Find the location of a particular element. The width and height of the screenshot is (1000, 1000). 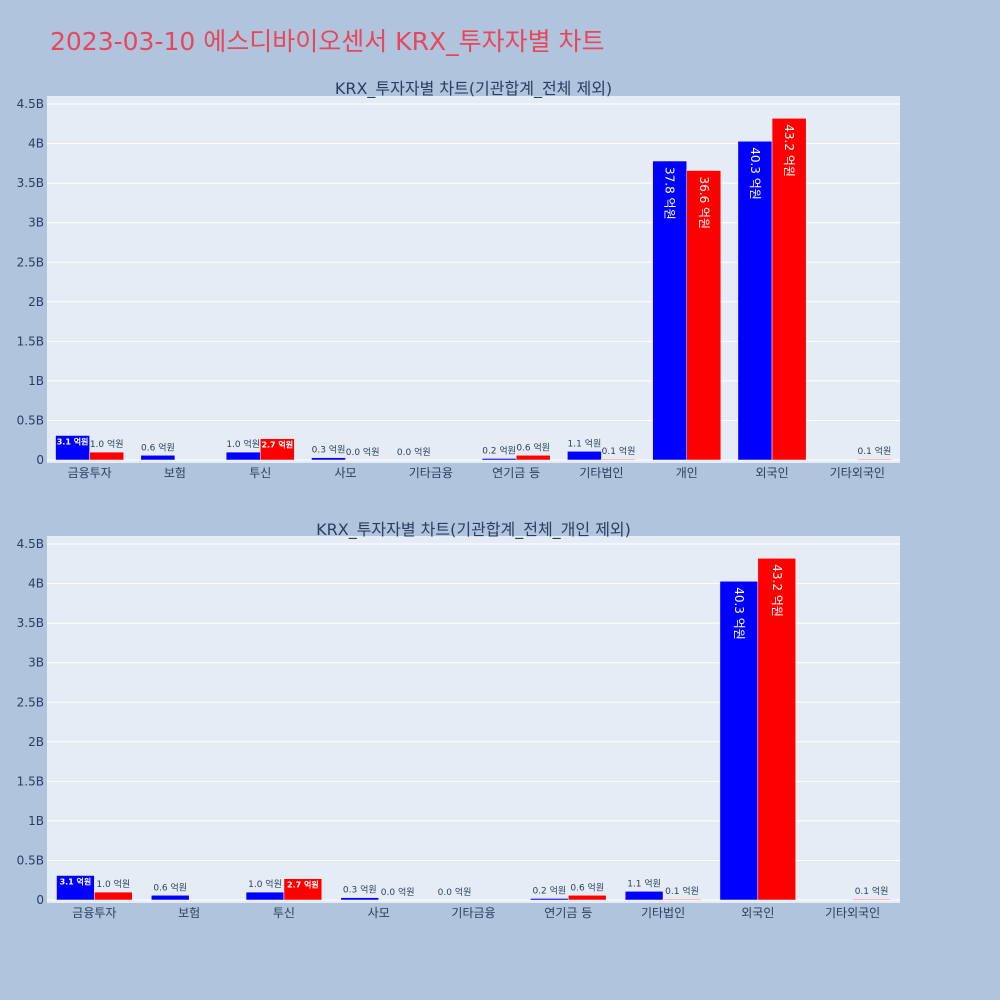

page-title: 2023-03-10 에스디바이오센서 KRX_투자자별 차트 is located at coordinates (327, 41).